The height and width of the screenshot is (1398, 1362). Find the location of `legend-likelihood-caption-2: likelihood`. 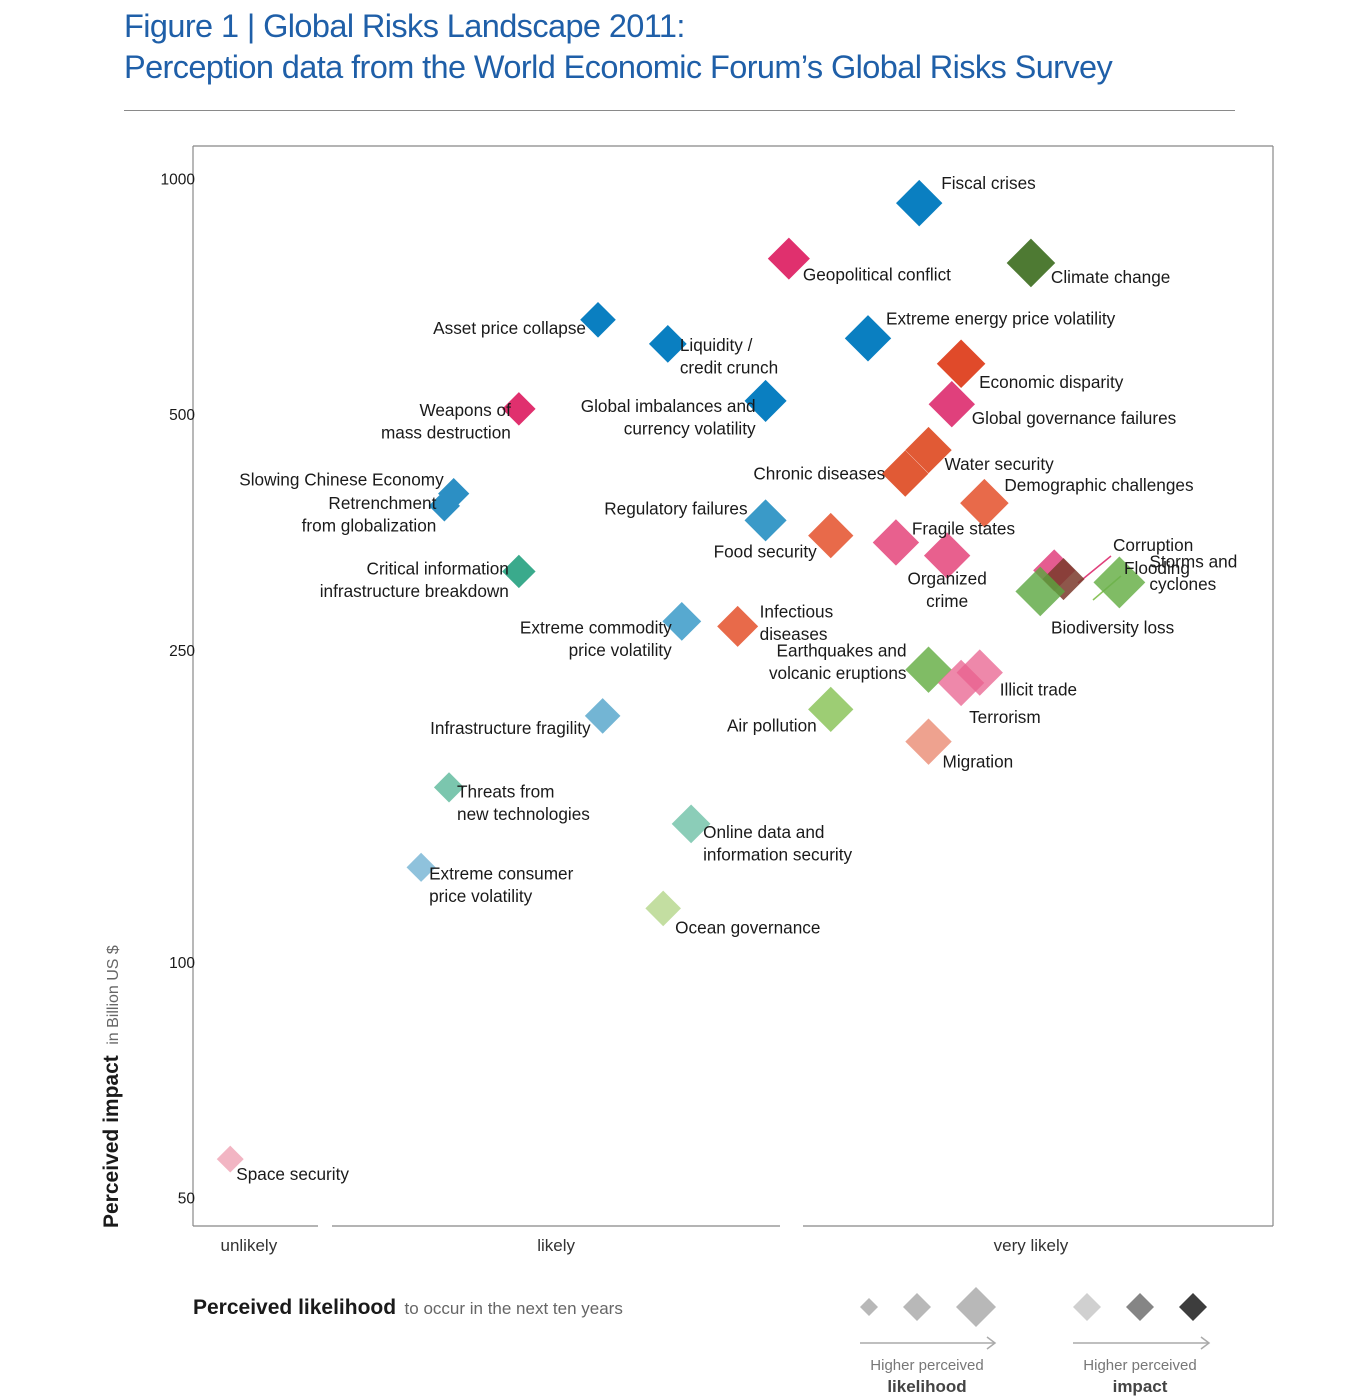

legend-likelihood-caption-2: likelihood is located at coordinates (927, 1386).